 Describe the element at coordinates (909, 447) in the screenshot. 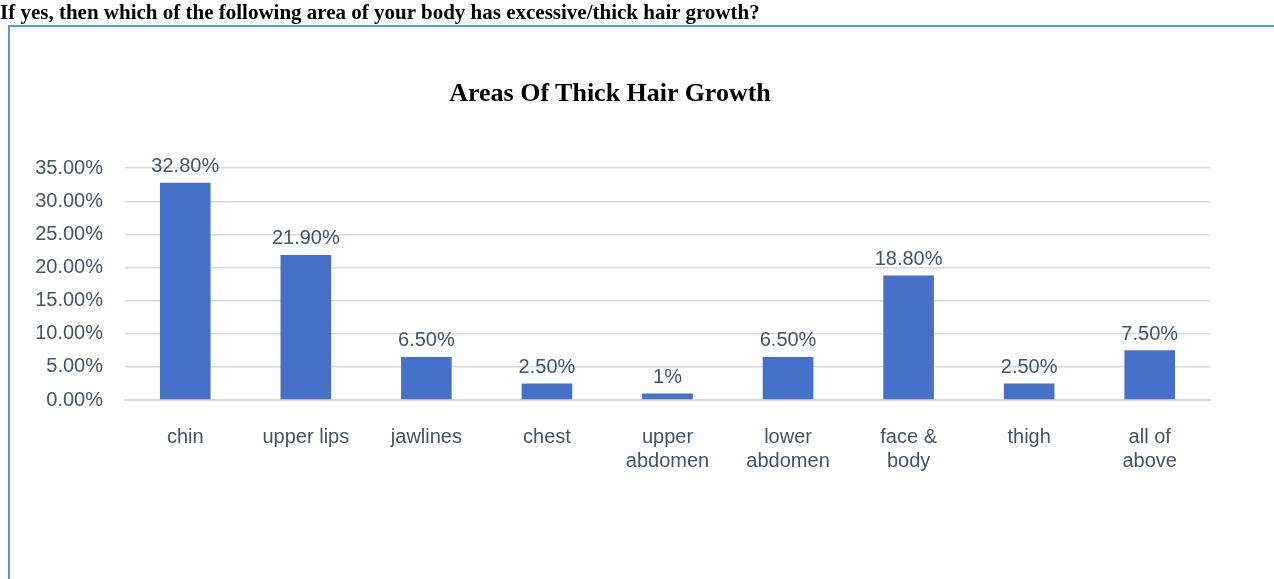

I see `x-tick-label: face & body` at that location.